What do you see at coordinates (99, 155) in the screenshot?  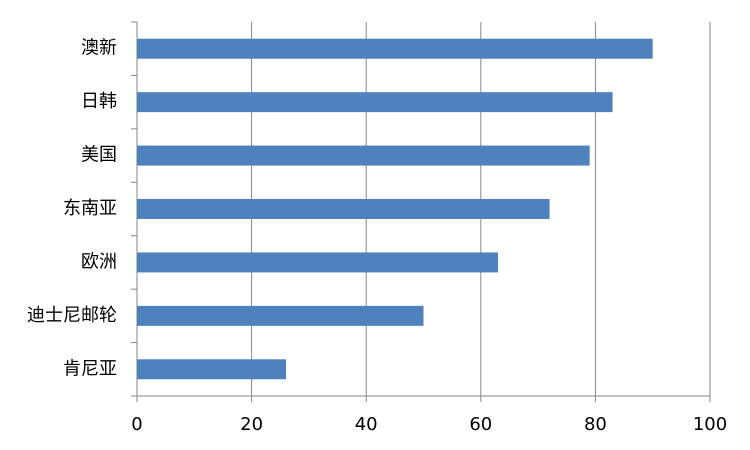 I see `y-tick-label: 美国` at bounding box center [99, 155].